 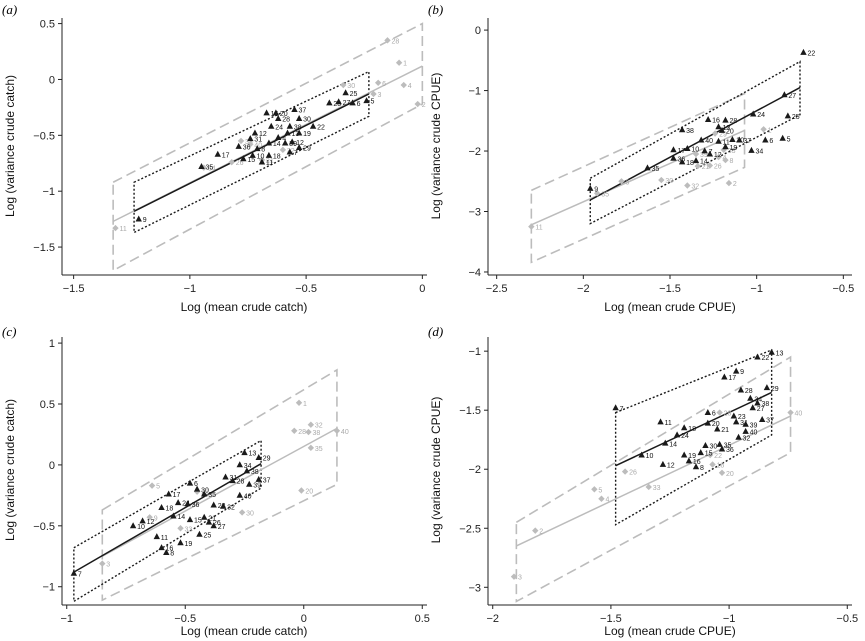 I want to click on point-label: 37, so click(x=302, y=111).